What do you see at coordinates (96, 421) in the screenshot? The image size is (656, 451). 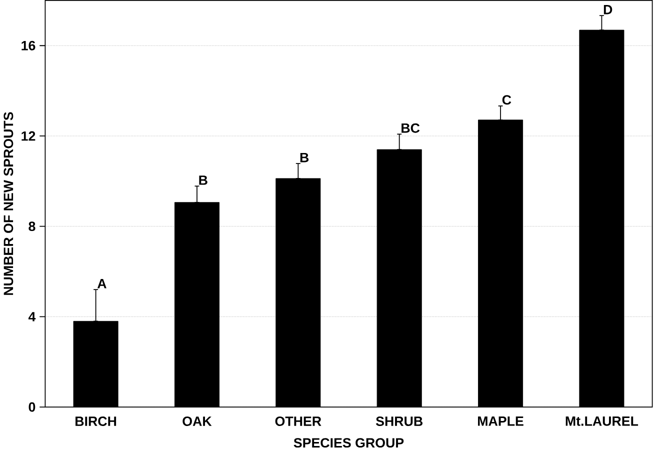 I see `x-tick-label: BIRCH` at bounding box center [96, 421].